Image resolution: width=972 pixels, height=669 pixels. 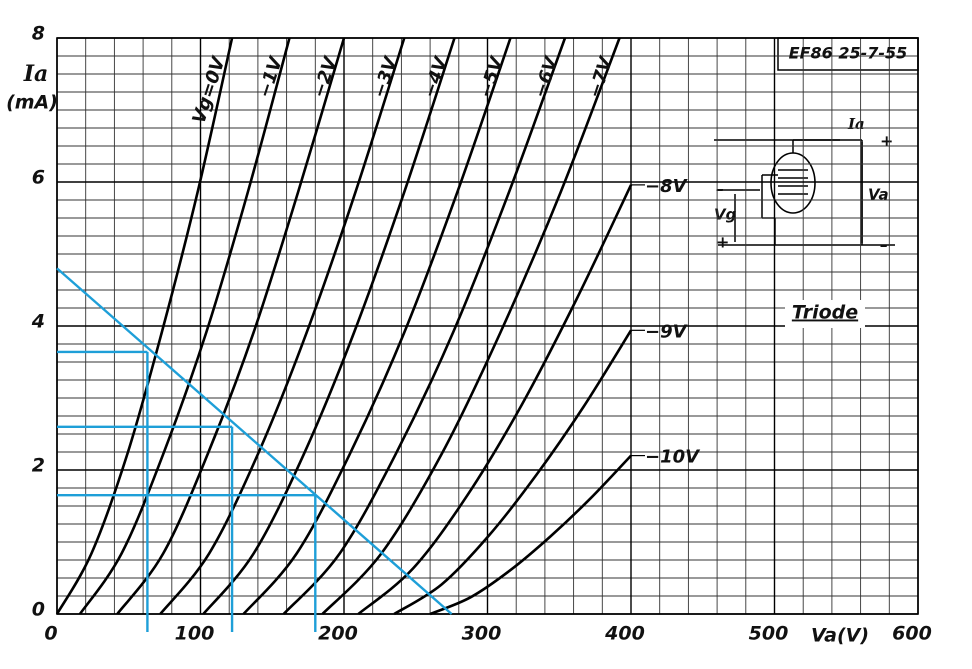 What do you see at coordinates (38, 610) in the screenshot?
I see `y-tick-label: 0` at bounding box center [38, 610].